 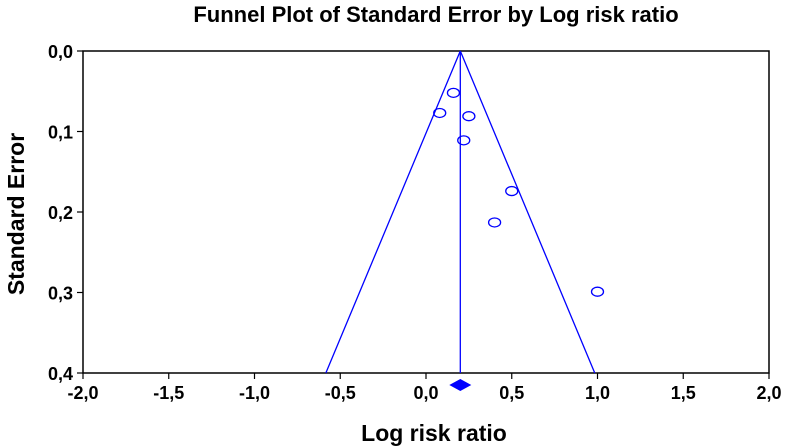 I want to click on x-tick-label: -1,5, so click(x=168, y=393).